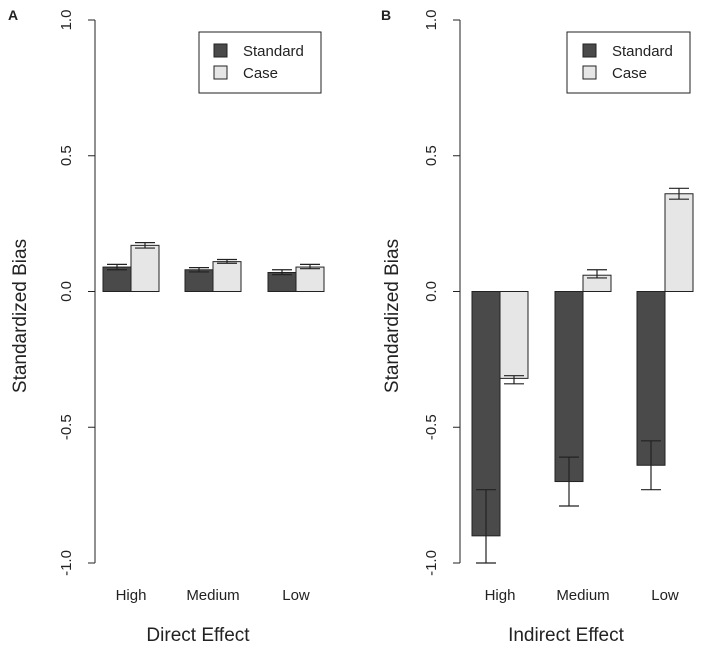 The image size is (709, 649). I want to click on panel-b-legend-box, so click(628, 62).